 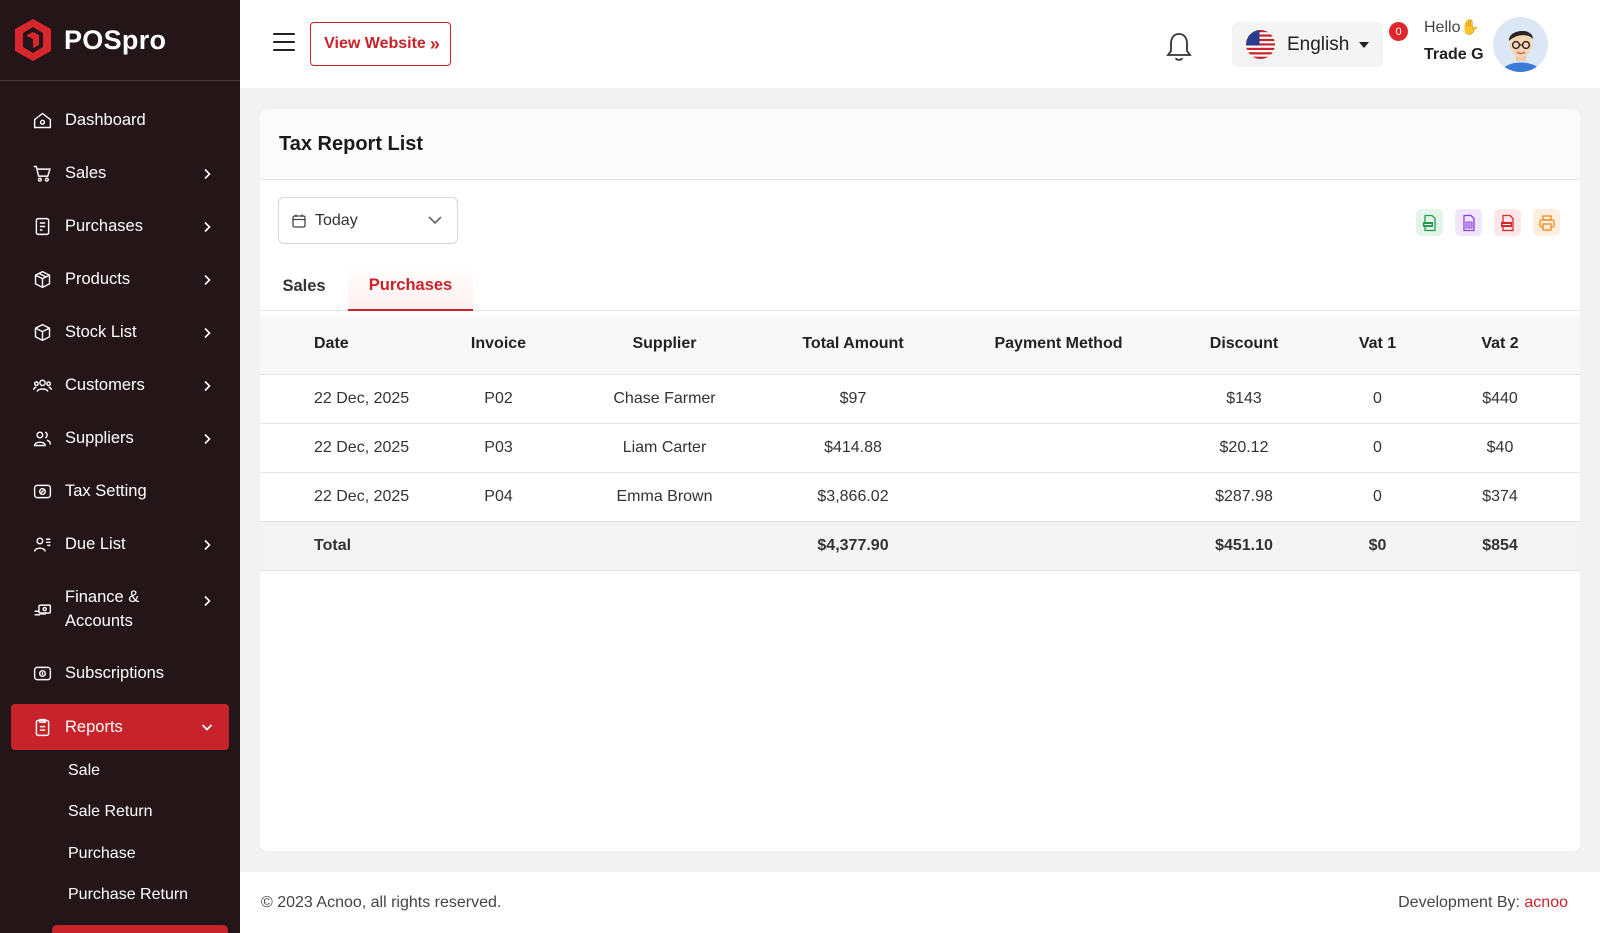 I want to click on notification-bell-icon, so click(x=1179, y=47).